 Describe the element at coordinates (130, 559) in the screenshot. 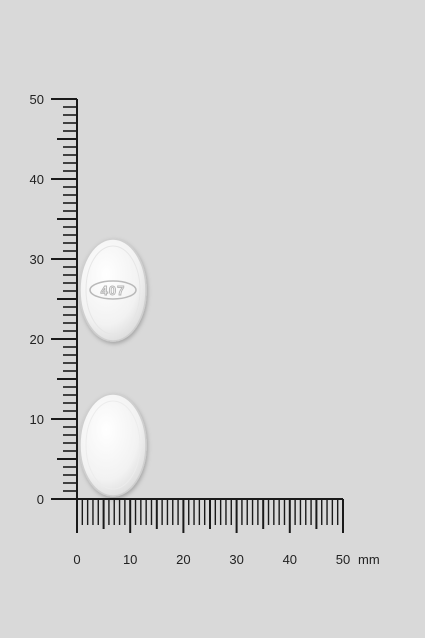

I see `horizontal-tick-label: 10` at that location.